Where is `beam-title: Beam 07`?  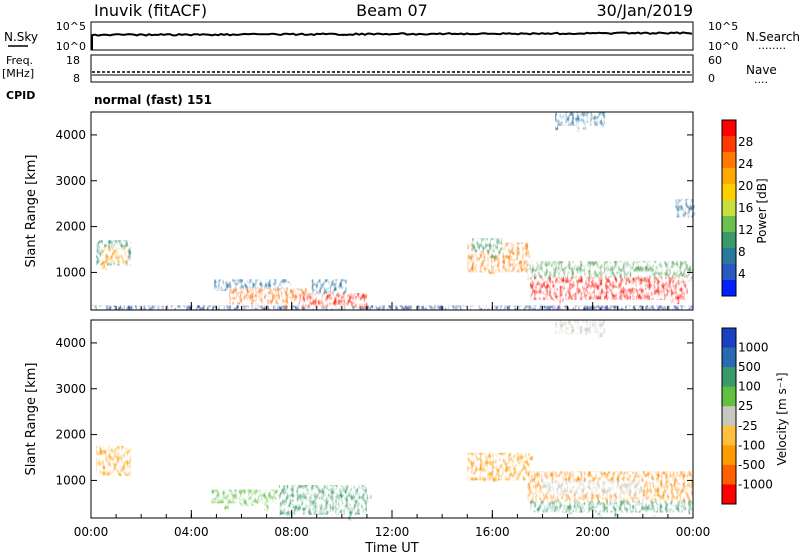 beam-title: Beam 07 is located at coordinates (392, 10).